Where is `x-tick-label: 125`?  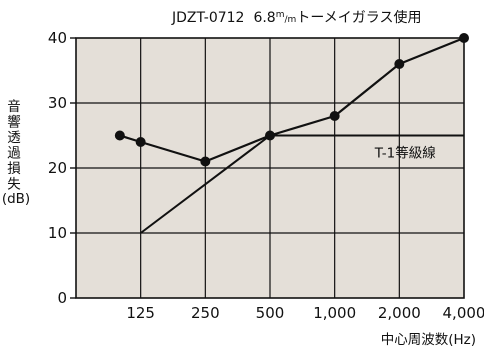
x-tick-label: 125 is located at coordinates (140, 313).